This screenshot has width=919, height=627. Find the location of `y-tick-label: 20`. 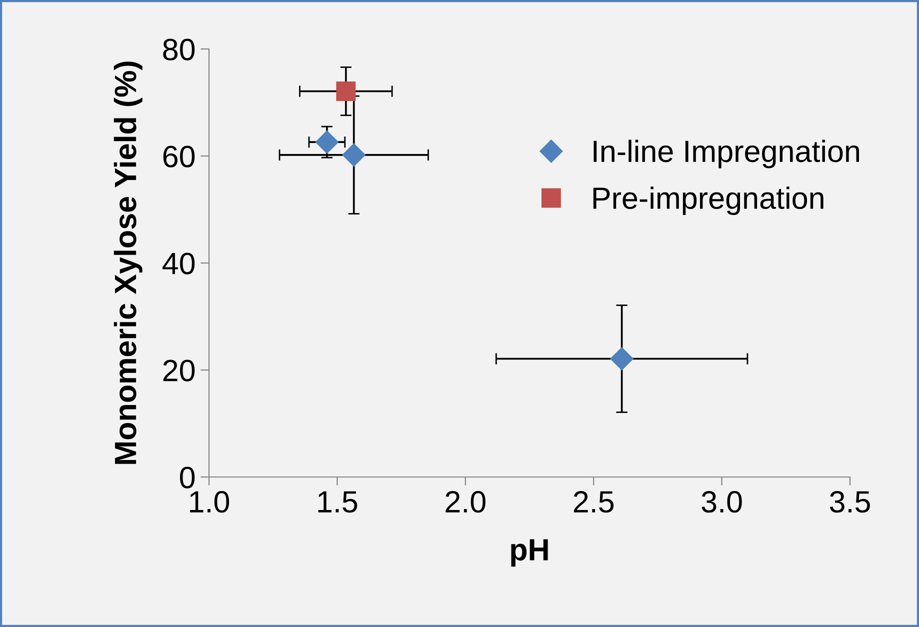

y-tick-label: 20 is located at coordinates (179, 371).